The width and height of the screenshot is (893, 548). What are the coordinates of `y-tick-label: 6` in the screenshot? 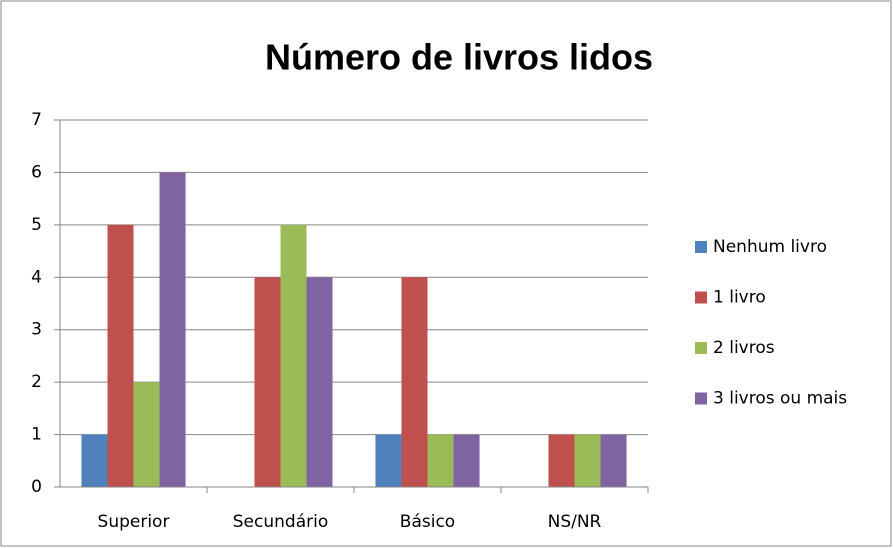 It's located at (36, 172).